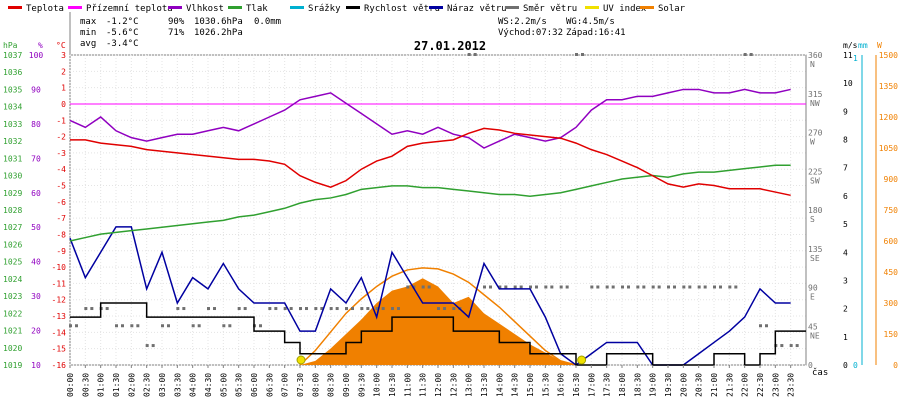 The image size is (900, 400). What do you see at coordinates (12, 296) in the screenshot?
I see `hpa-tick: 1023` at bounding box center [12, 296].